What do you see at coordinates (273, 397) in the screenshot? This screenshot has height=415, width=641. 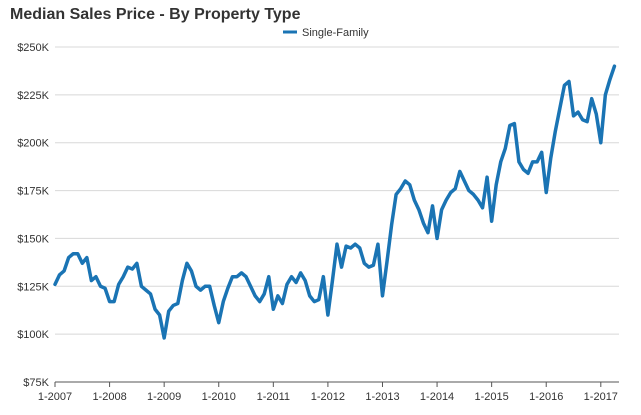 I see `x-tick-label: 1-2011` at bounding box center [273, 397].